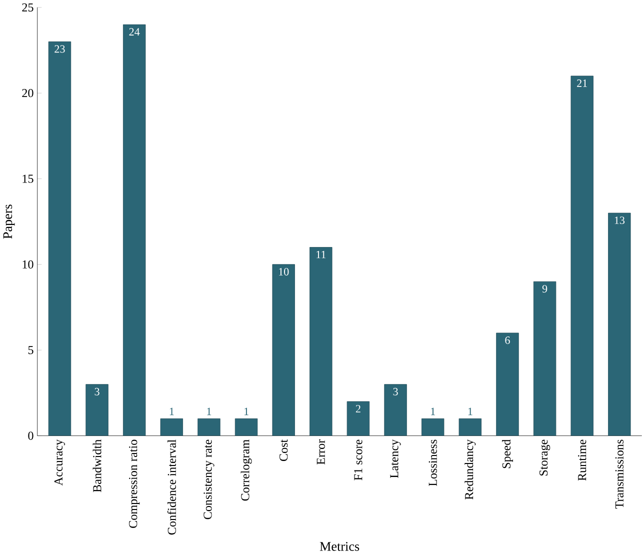  What do you see at coordinates (582, 83) in the screenshot?
I see `data-label: 21` at bounding box center [582, 83].